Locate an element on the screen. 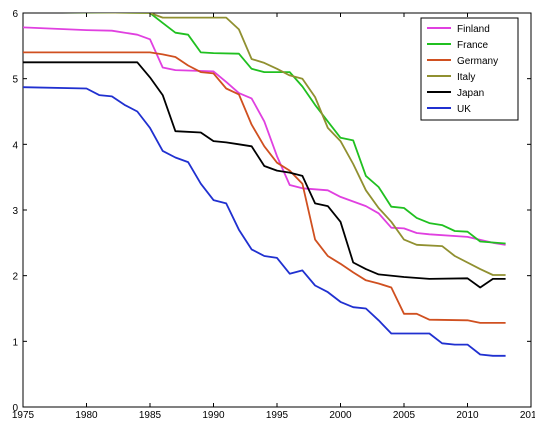 Image resolution: width=535 pixels, height=426 pixels. y-tick-label: 5 is located at coordinates (15, 80).